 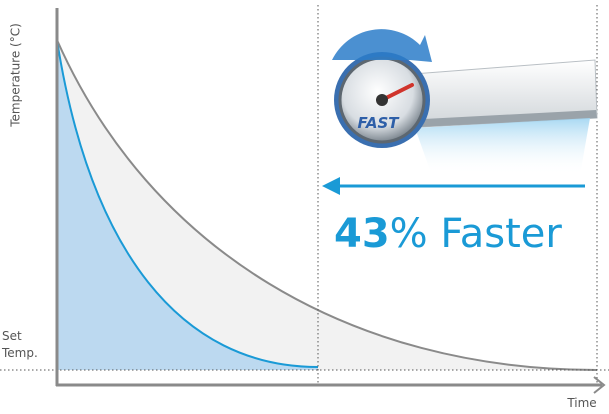 I want to click on callout: 43% Faster, so click(x=448, y=234).